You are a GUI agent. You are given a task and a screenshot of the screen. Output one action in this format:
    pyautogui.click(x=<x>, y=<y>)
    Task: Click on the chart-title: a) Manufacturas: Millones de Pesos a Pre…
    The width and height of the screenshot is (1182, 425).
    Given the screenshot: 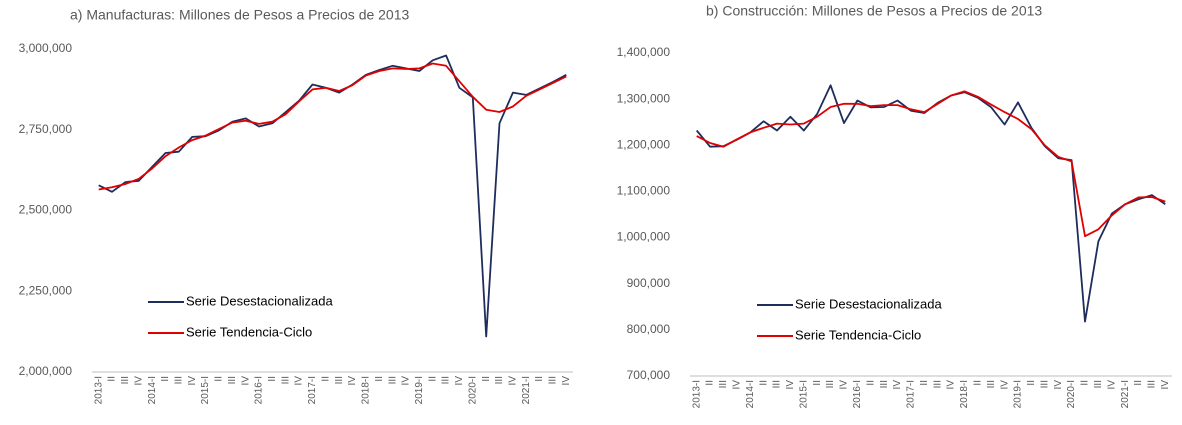 What is the action you would take?
    pyautogui.click(x=240, y=15)
    